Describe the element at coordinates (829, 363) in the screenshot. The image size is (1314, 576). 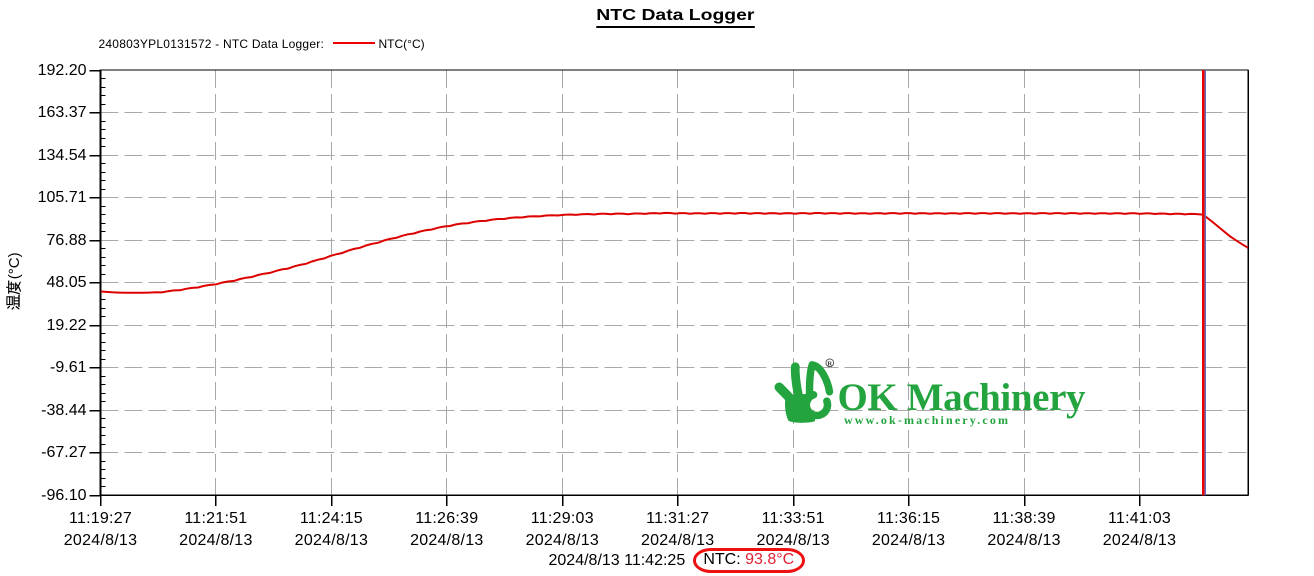
I see `svg-text: R` at that location.